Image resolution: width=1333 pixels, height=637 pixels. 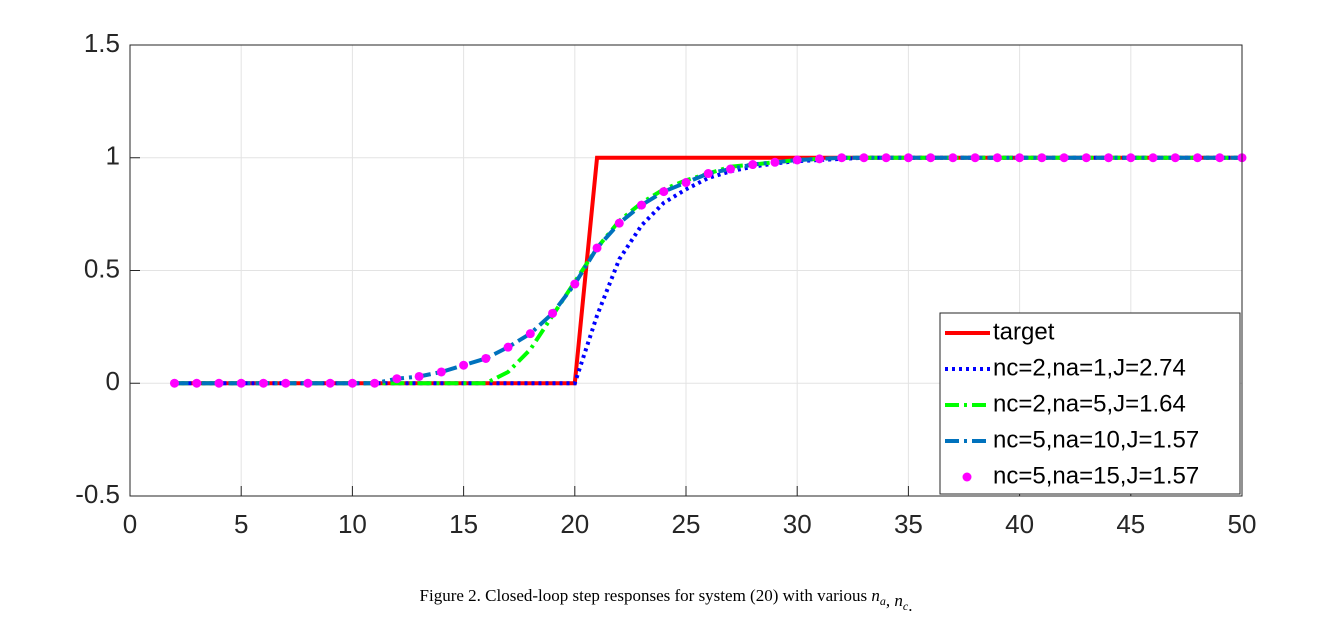 I want to click on x-tick-label: 25, so click(x=686, y=524).